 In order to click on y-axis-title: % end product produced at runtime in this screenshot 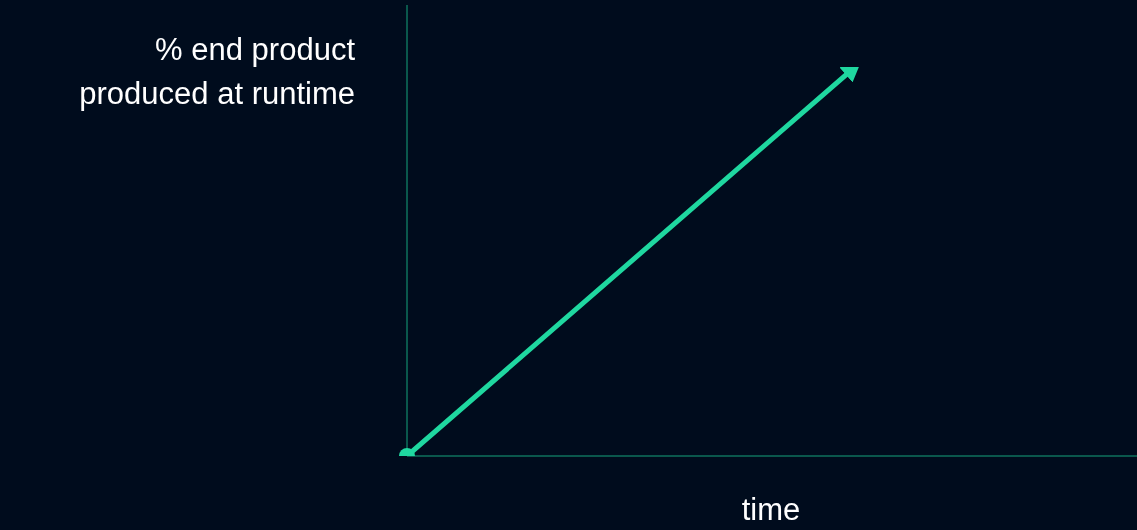, I will do `click(217, 72)`.